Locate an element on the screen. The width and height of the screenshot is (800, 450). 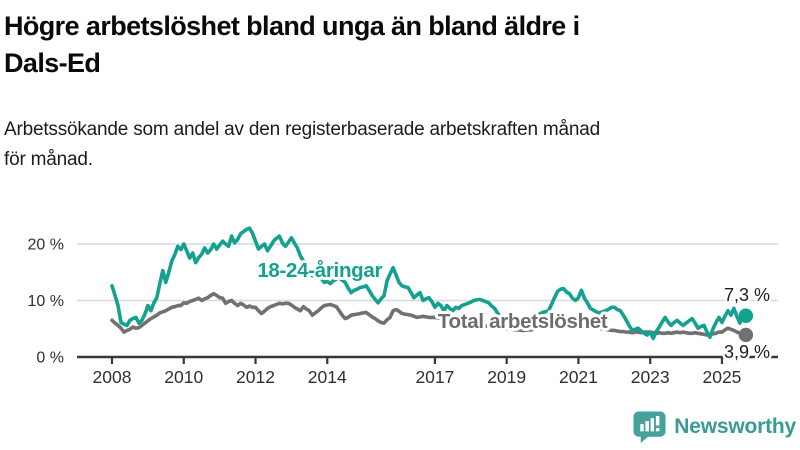
y-tick-label-20: 20 % is located at coordinates (46, 245).